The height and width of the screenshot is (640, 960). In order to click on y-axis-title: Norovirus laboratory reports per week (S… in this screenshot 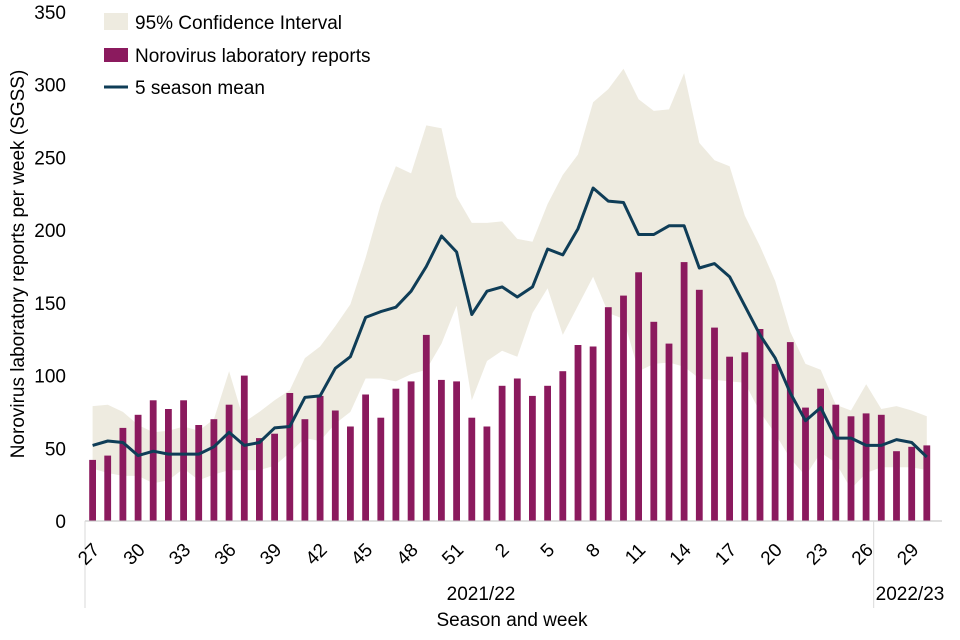, I will do `click(18, 264)`.